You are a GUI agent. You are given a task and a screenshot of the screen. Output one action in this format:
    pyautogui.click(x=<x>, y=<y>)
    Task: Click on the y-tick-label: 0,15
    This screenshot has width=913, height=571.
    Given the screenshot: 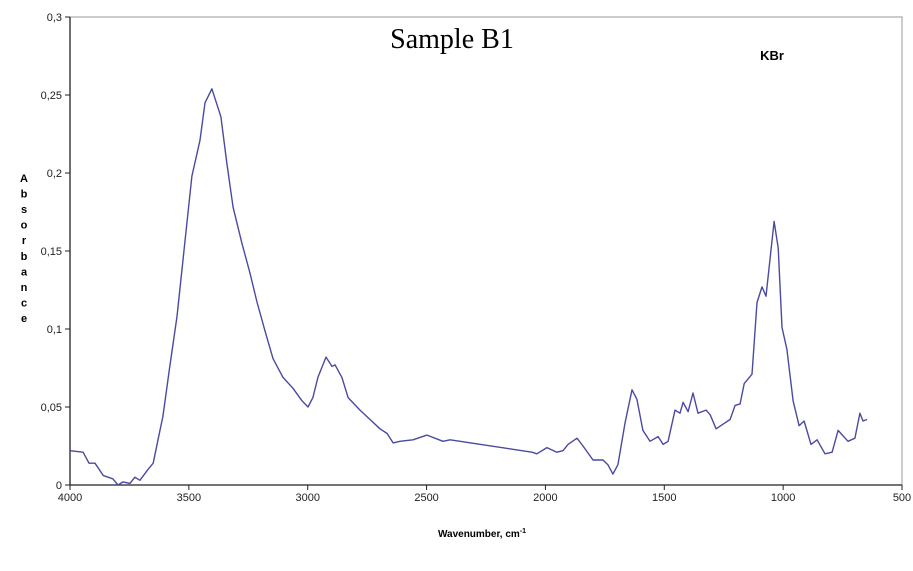 What is the action you would take?
    pyautogui.click(x=51, y=252)
    